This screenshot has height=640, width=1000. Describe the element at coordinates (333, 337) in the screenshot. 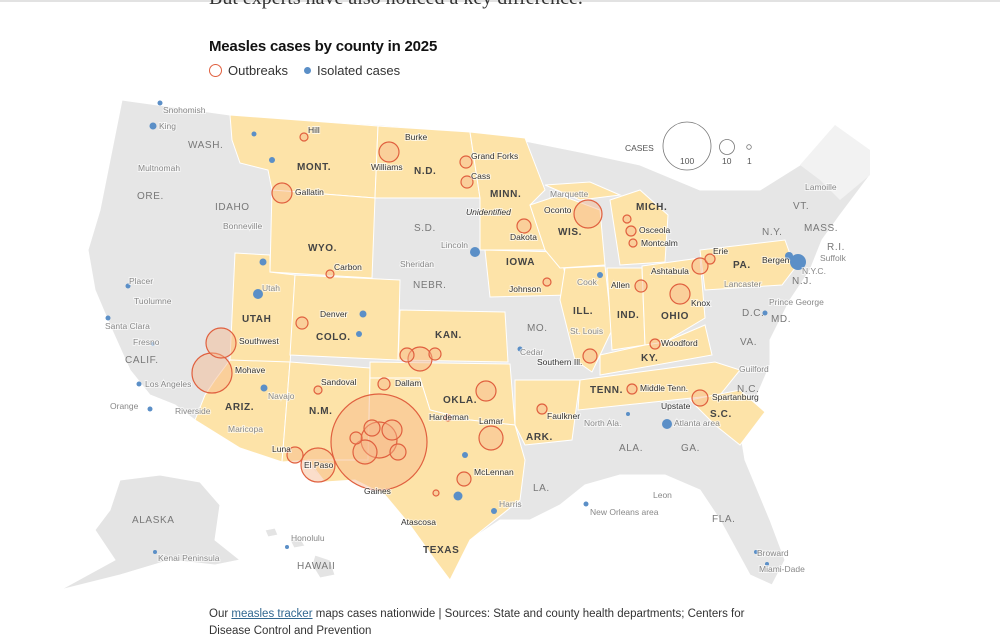

I see `label-colo: COLO.` at that location.